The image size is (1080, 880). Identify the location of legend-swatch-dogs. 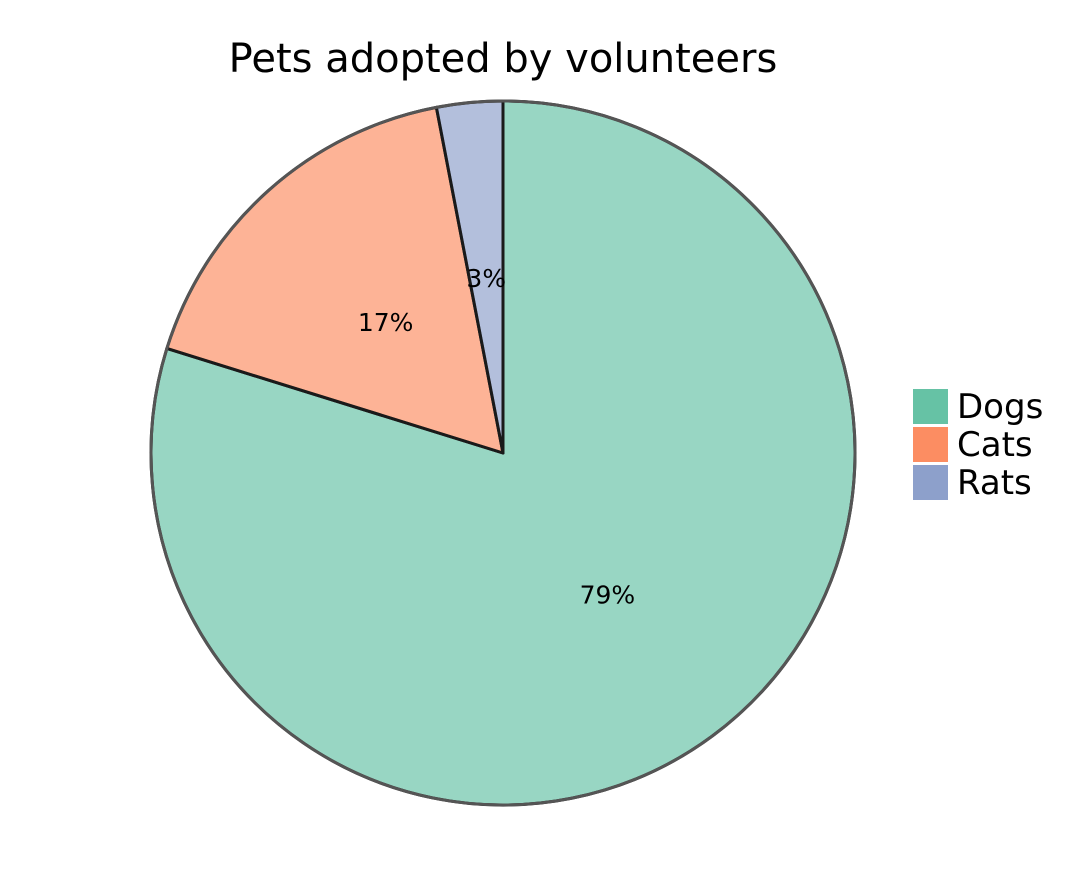
(930, 406).